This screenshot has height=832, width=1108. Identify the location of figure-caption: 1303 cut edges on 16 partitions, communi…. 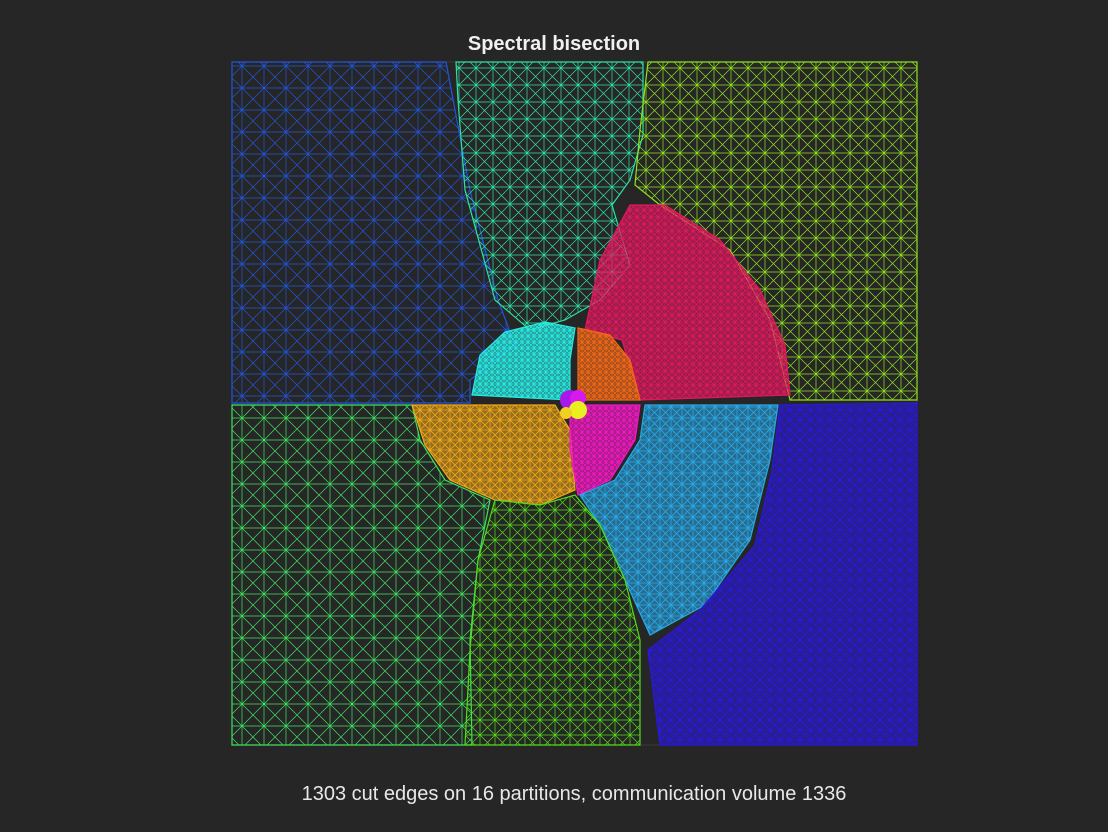
(574, 794).